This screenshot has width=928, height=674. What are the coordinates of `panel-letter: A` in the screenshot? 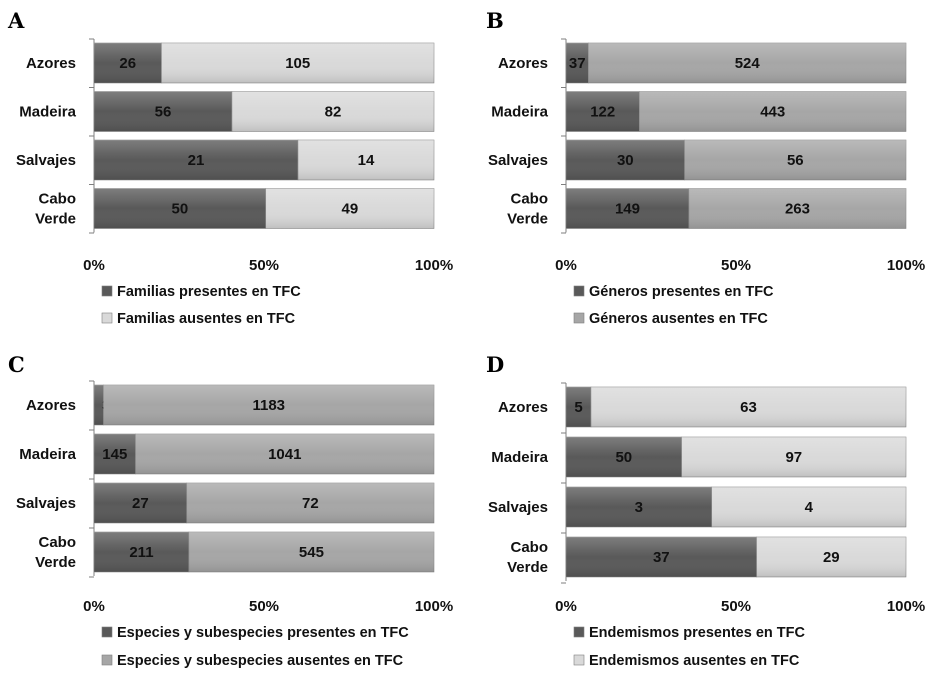 It's located at (16, 20).